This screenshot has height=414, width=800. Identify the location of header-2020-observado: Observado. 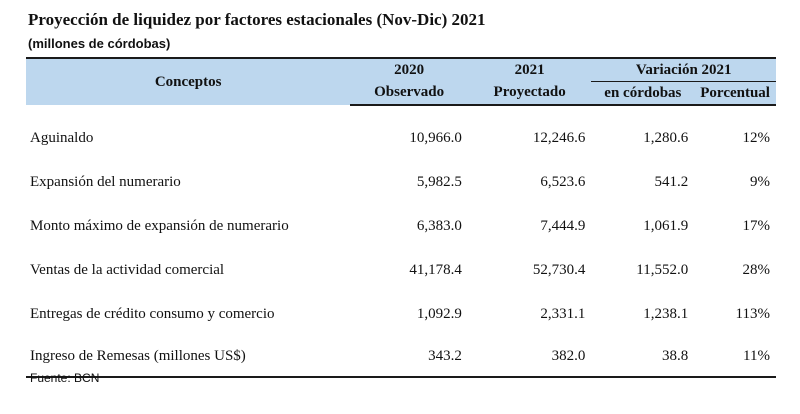
(409, 93).